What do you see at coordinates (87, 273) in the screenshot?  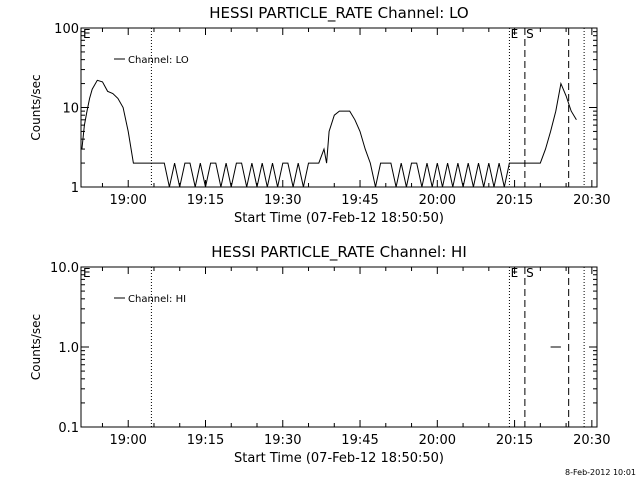 I see `plot2-edge-label: E` at bounding box center [87, 273].